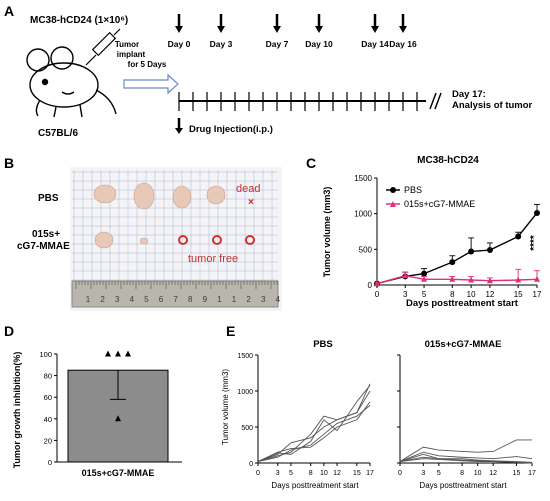  What do you see at coordinates (127, 44) in the screenshot?
I see `implant-text-1: Tumor` at bounding box center [127, 44].